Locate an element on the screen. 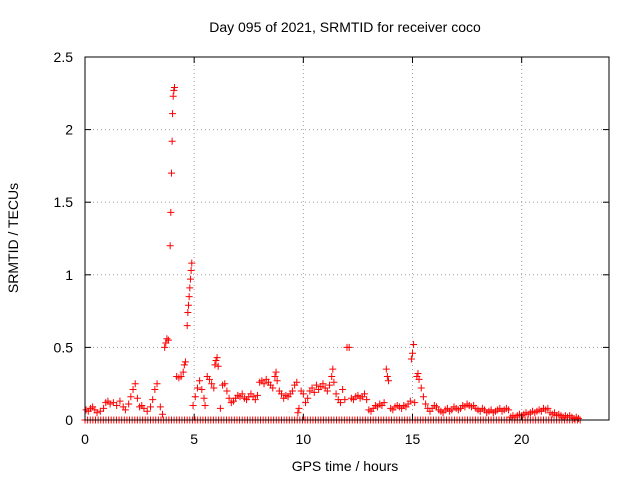  x-tick-label: 0 is located at coordinates (85, 439).